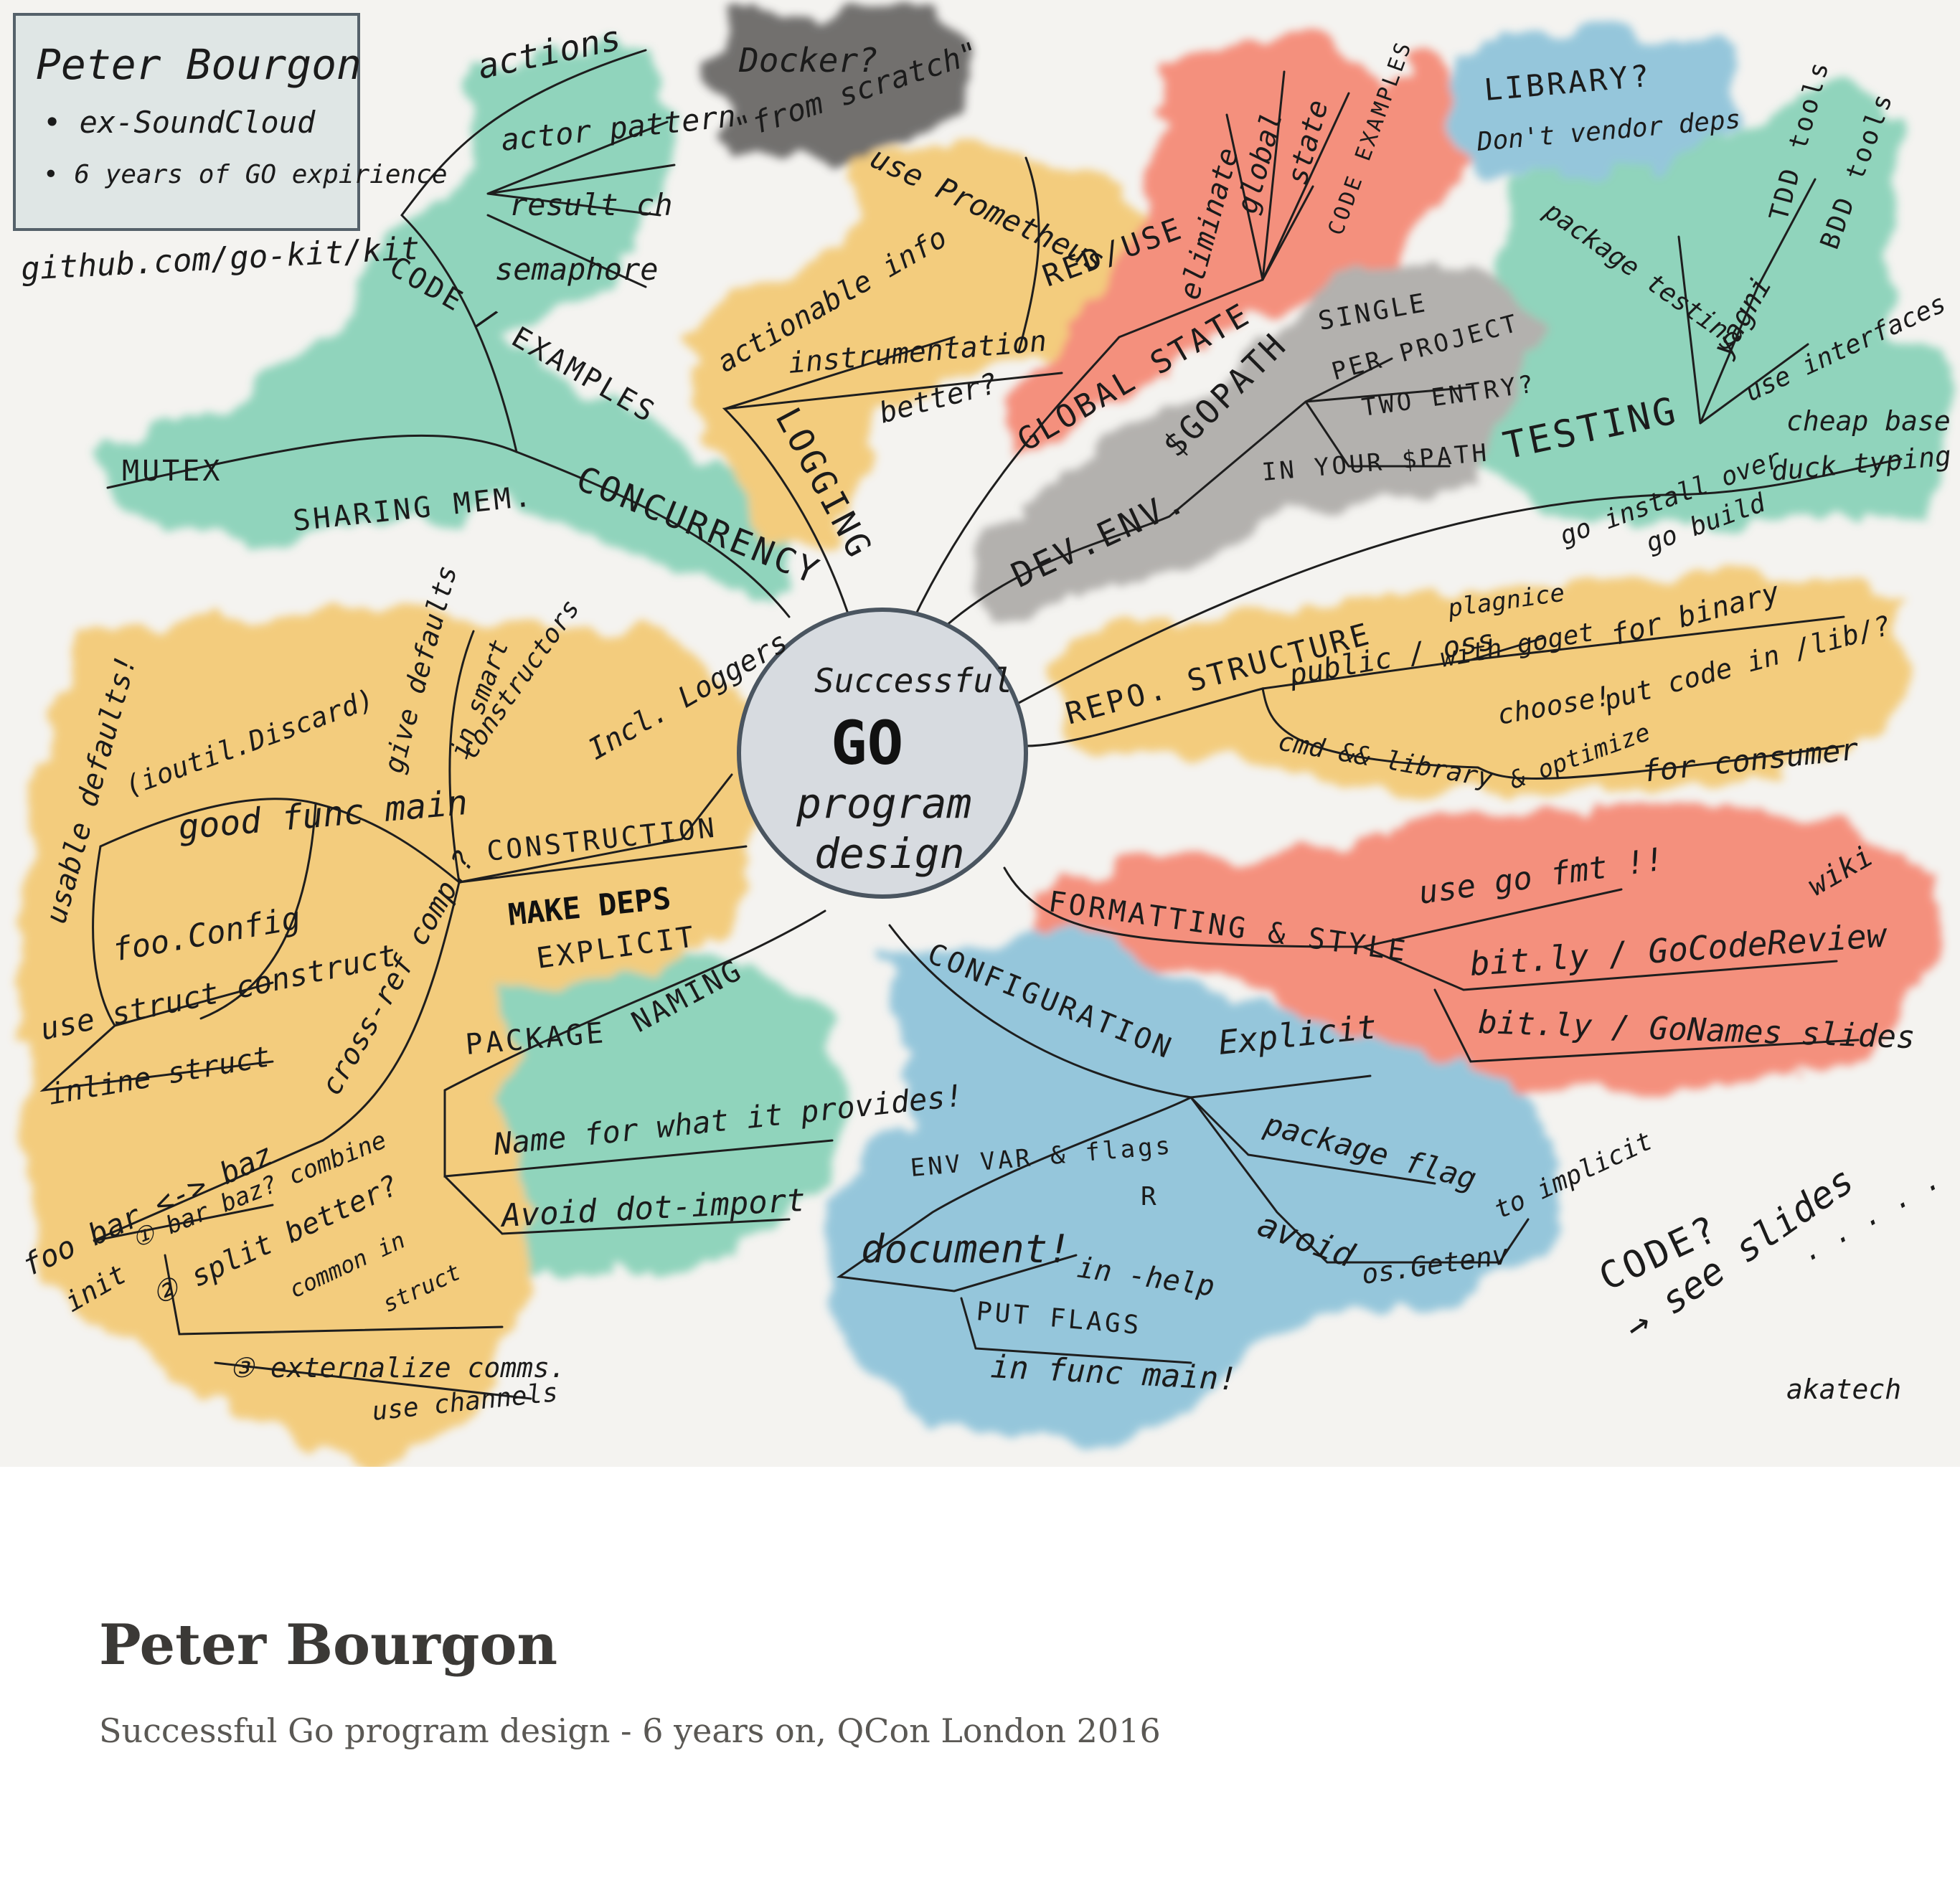 The image size is (1960, 1895). What do you see at coordinates (245, 174) in the screenshot?
I see `author-bullet-2: • 6 years of GO expirience` at bounding box center [245, 174].